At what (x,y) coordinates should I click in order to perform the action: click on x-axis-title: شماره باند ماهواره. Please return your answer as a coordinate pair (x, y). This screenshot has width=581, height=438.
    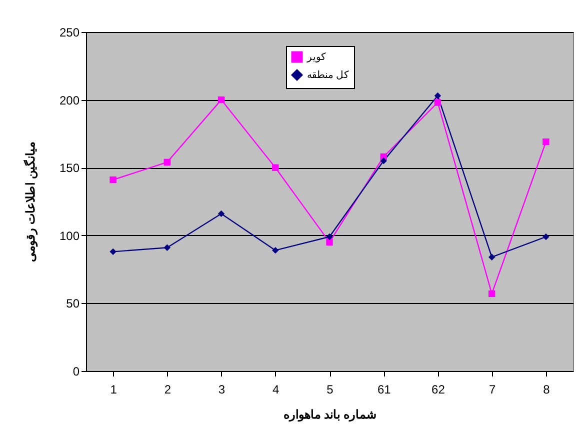
    Looking at the image, I should click on (330, 415).